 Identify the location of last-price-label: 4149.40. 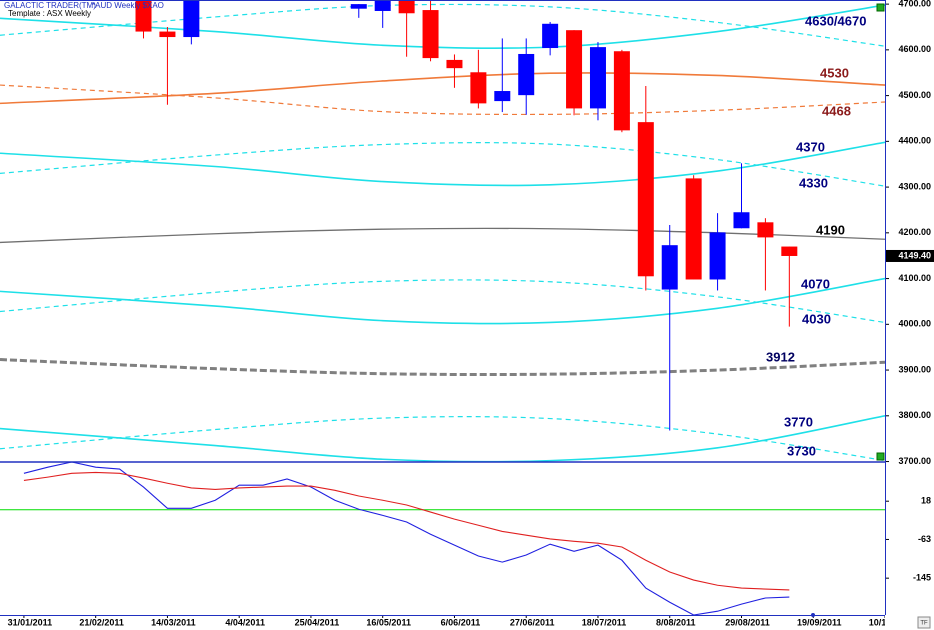
(914, 255).